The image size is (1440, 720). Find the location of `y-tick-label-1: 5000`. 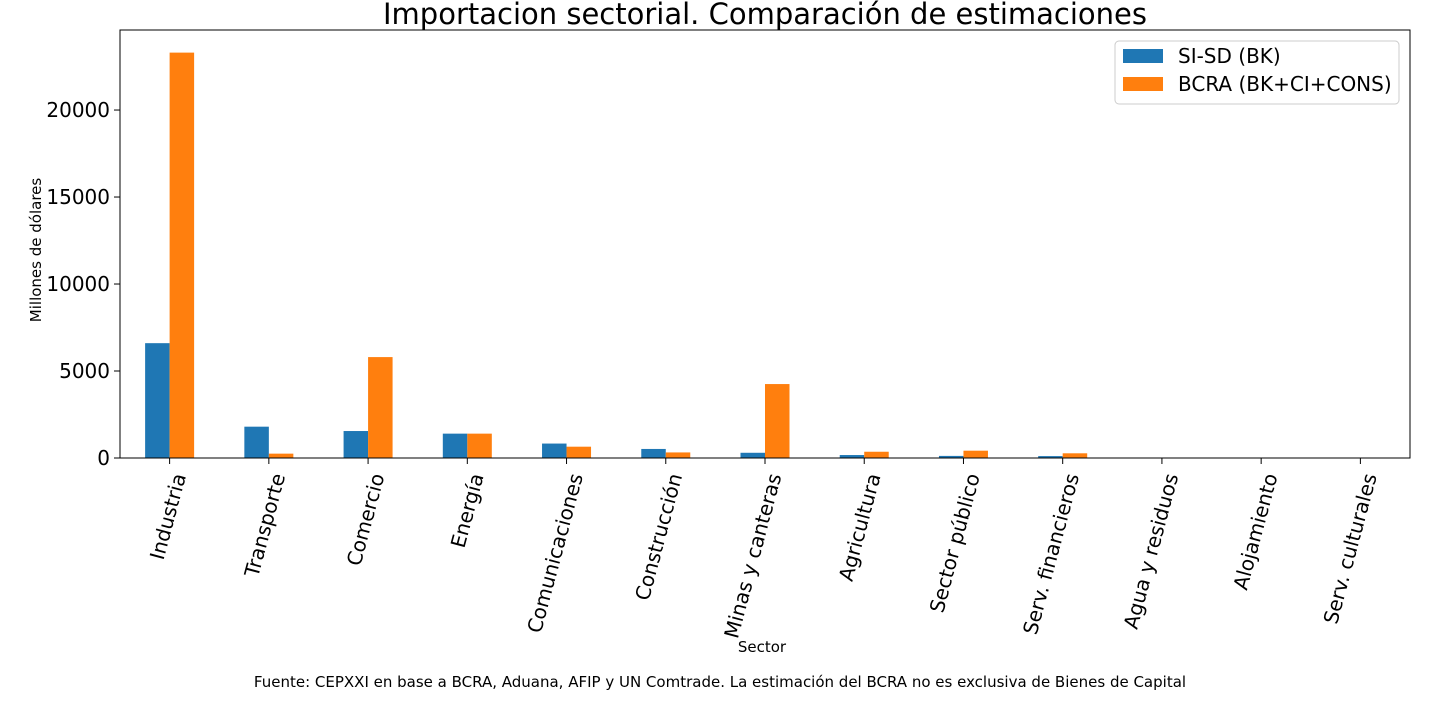

y-tick-label-1: 5000 is located at coordinates (84, 371).